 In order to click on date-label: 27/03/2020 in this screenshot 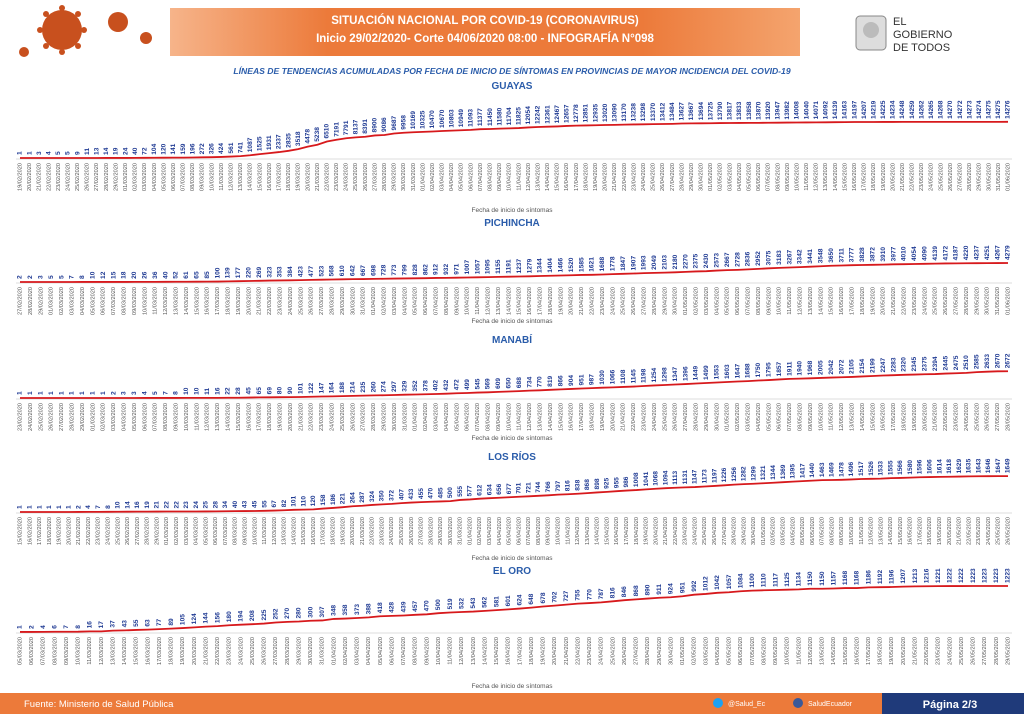, I will do `click(276, 651)`.